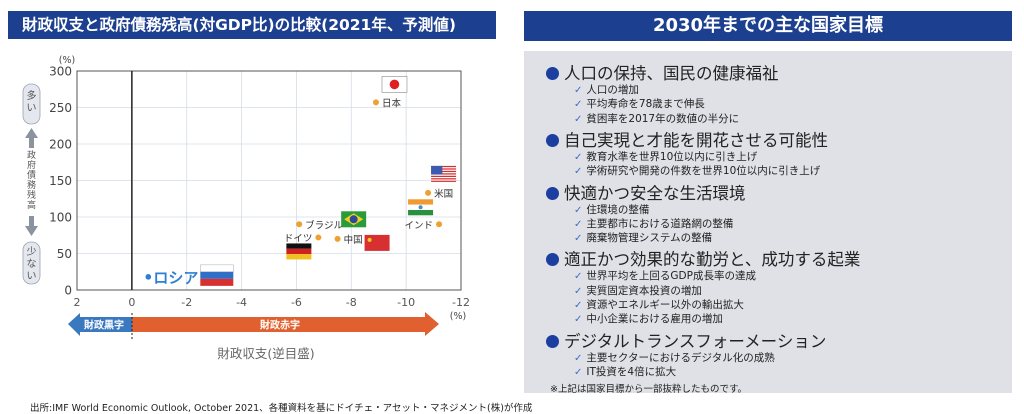  I want to click on x-tick-label: 0, so click(131, 302).